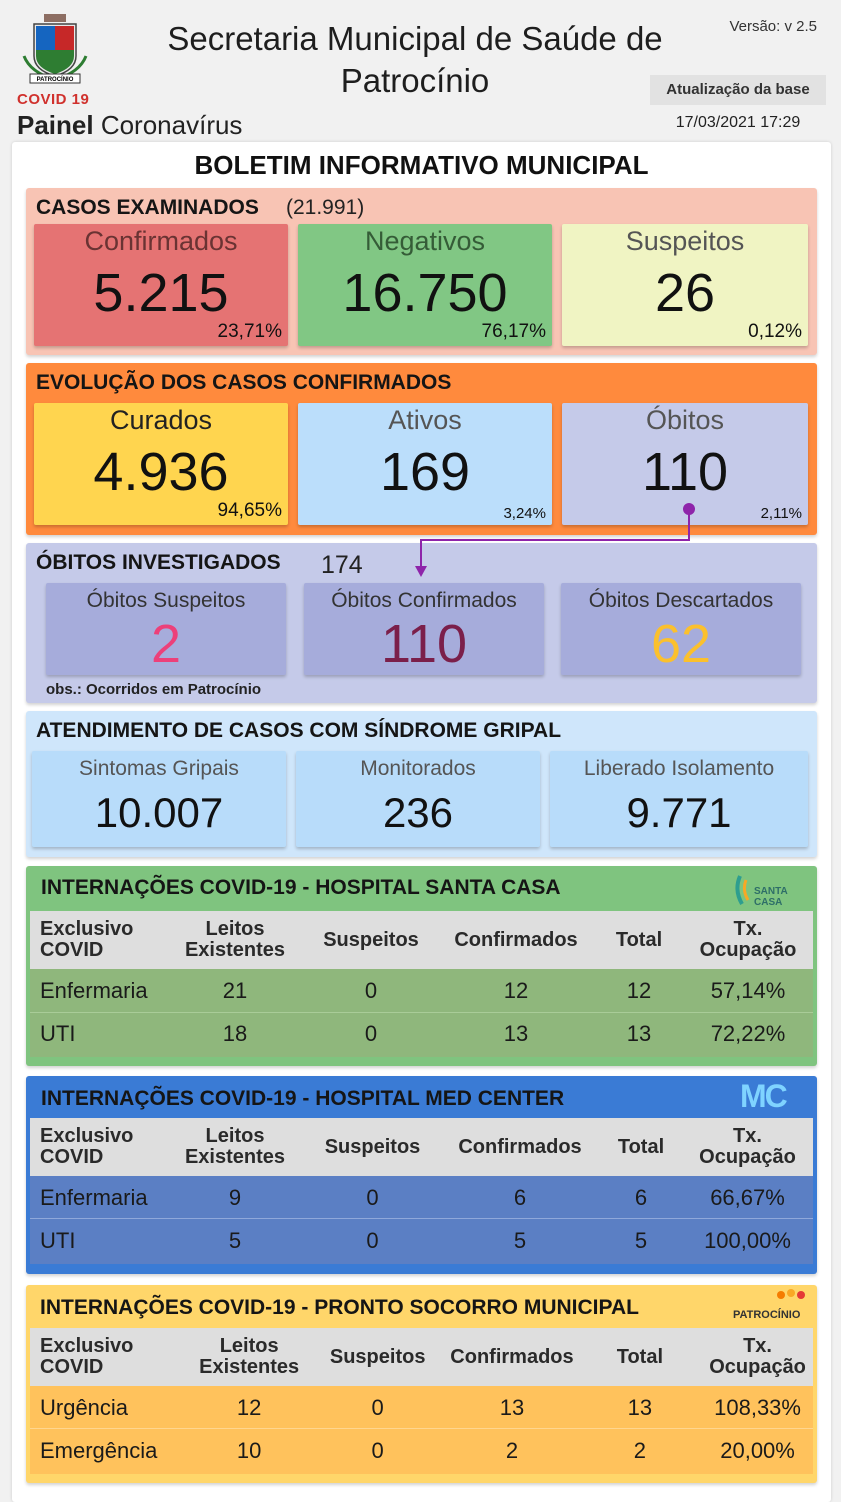 This screenshot has width=841, height=1502. I want to click on cell-leitos: 10, so click(249, 1450).